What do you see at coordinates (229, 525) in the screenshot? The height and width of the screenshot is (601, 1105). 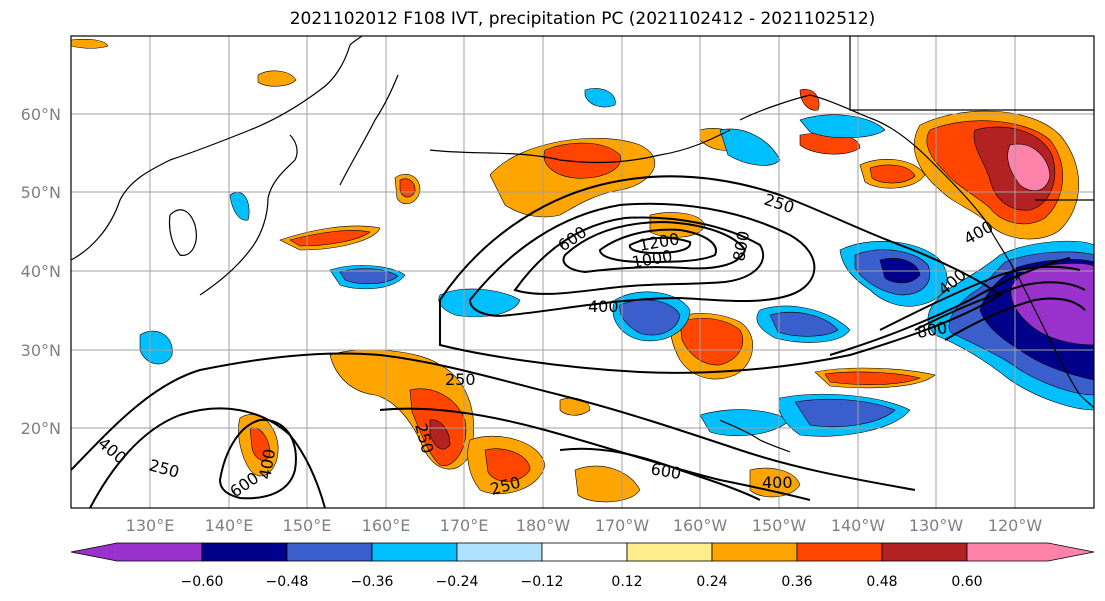 I see `lon-label: 140°E` at bounding box center [229, 525].